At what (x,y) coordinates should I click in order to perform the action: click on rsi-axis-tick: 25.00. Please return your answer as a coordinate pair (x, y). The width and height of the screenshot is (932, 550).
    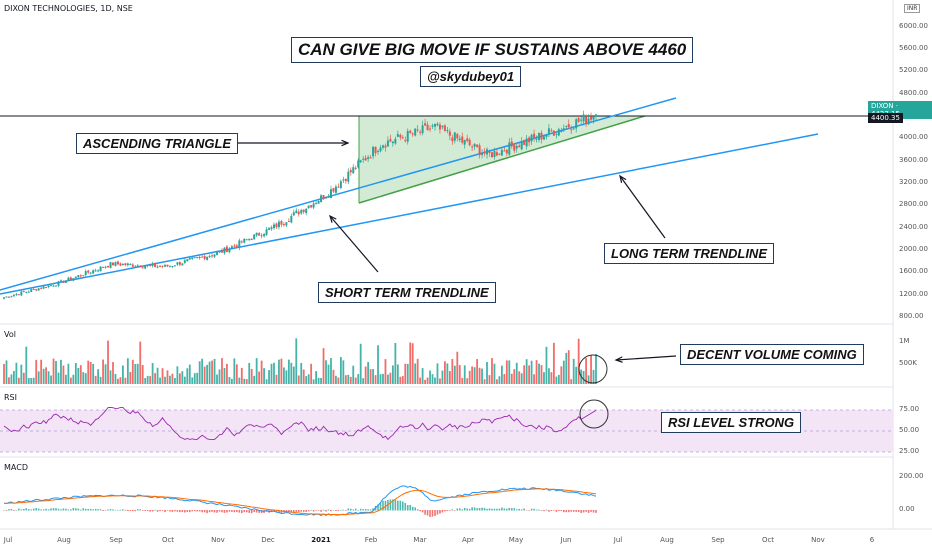
    Looking at the image, I should click on (909, 451).